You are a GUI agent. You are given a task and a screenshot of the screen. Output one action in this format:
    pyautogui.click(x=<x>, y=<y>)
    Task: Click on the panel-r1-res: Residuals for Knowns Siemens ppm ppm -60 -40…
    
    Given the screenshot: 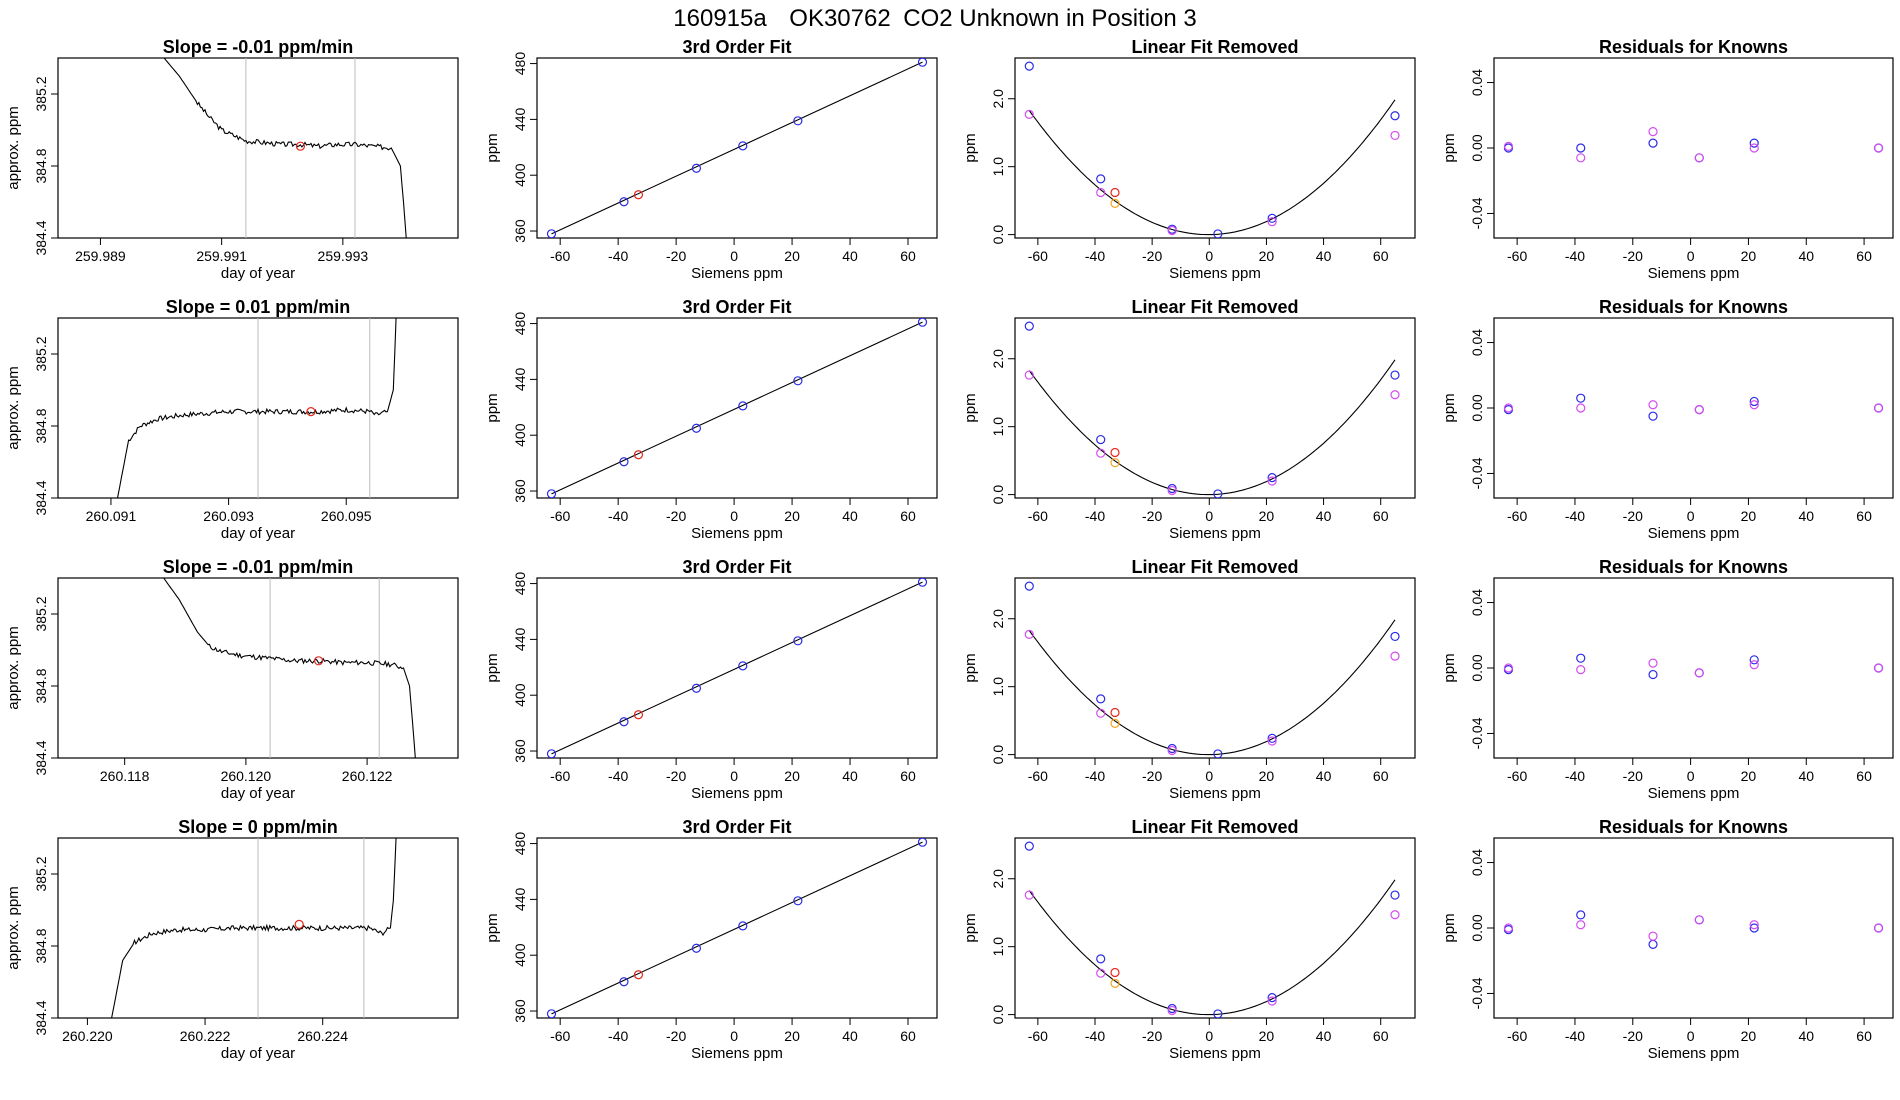 What is the action you would take?
    pyautogui.click(x=1667, y=159)
    